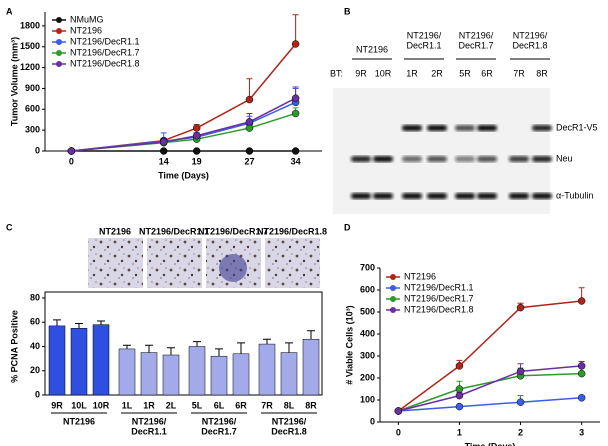  I want to click on blot-row-label: DecR1-V5, so click(577, 127).